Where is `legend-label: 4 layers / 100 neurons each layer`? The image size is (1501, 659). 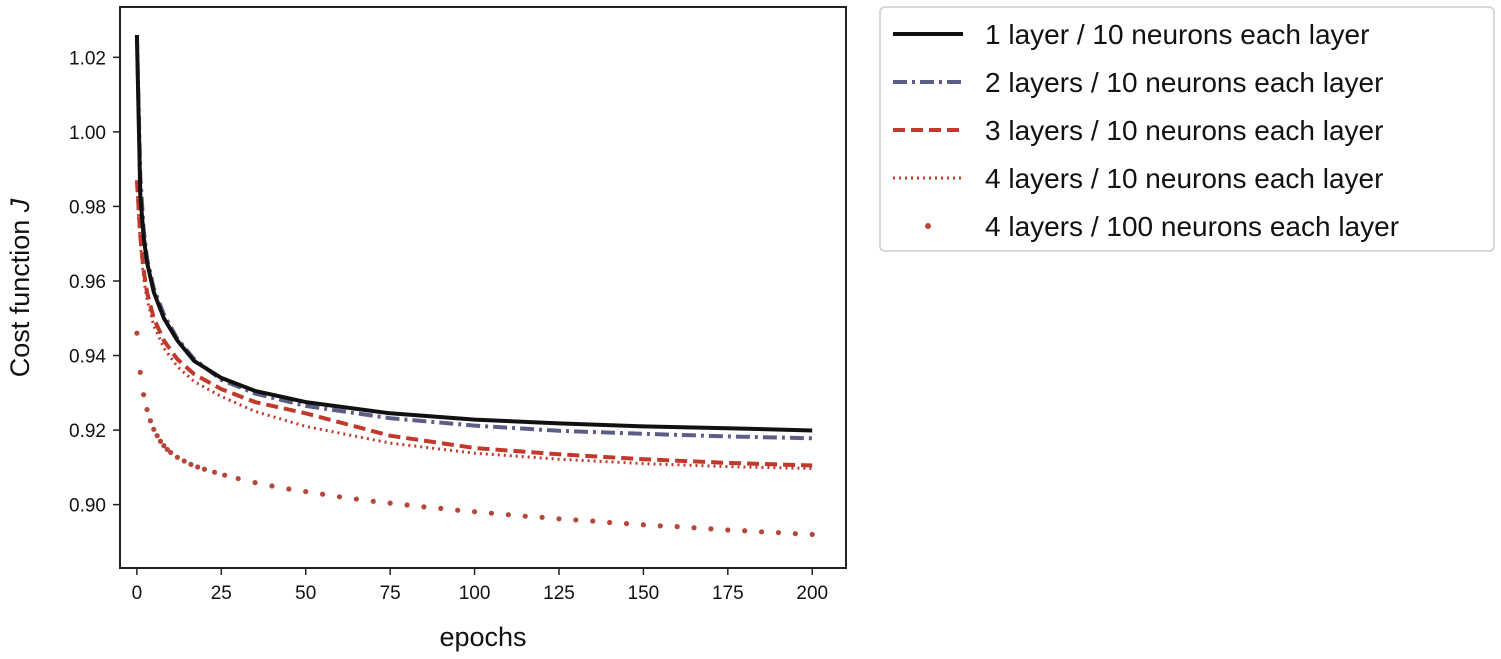 legend-label: 4 layers / 100 neurons each layer is located at coordinates (1192, 226).